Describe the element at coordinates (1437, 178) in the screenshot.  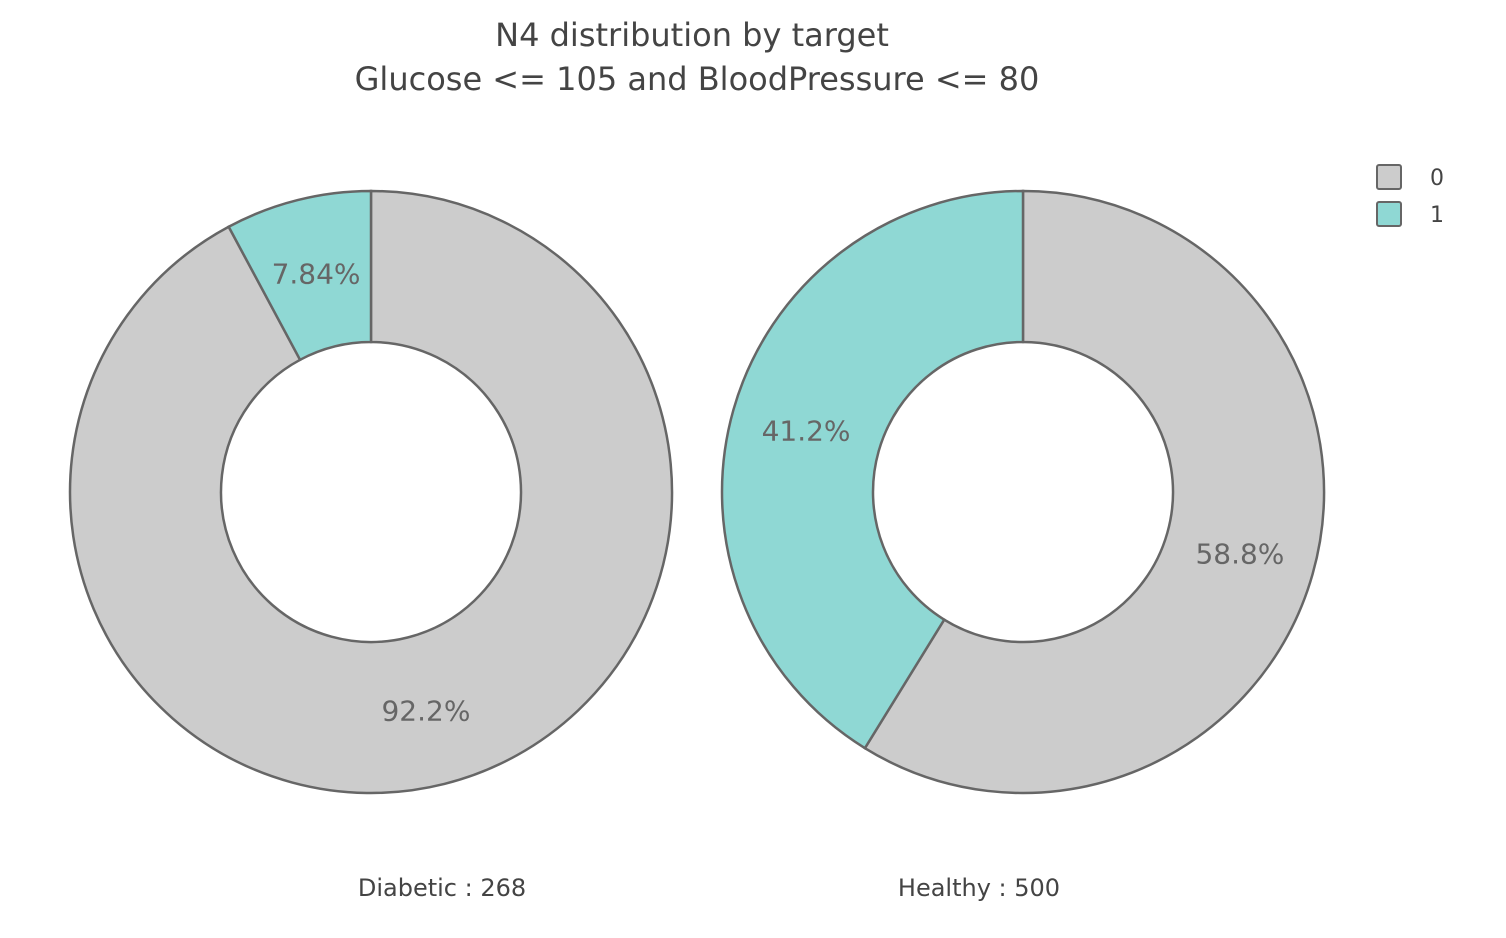
I see `legend-label-0: 0` at that location.